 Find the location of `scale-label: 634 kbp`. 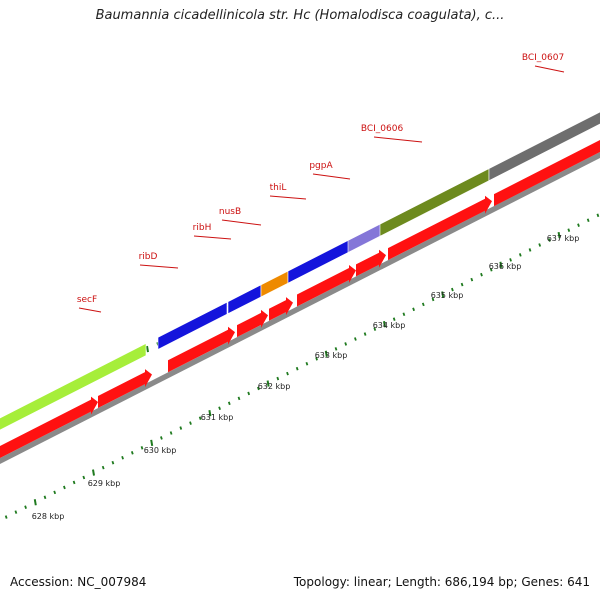

scale-label: 634 kbp is located at coordinates (389, 325).